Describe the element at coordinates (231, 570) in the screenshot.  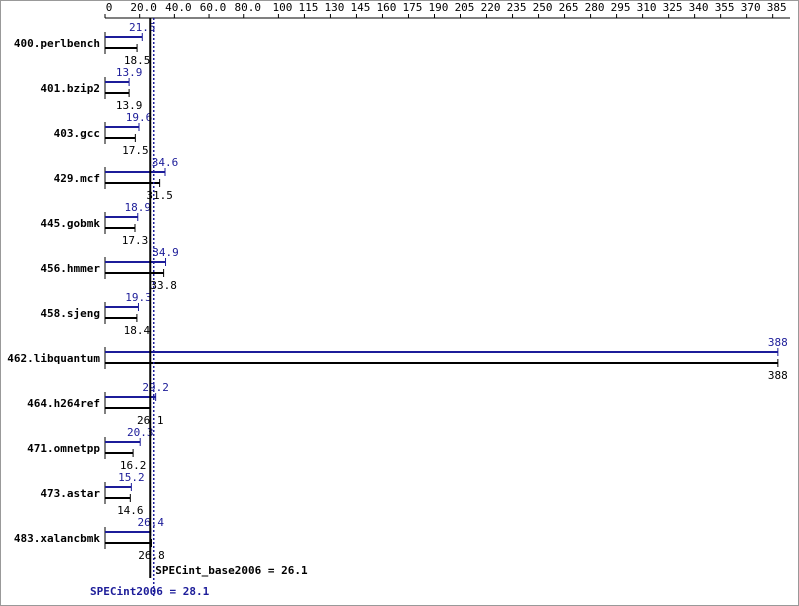
I see `summary-label: SPECint_base2006 = 26.1` at that location.